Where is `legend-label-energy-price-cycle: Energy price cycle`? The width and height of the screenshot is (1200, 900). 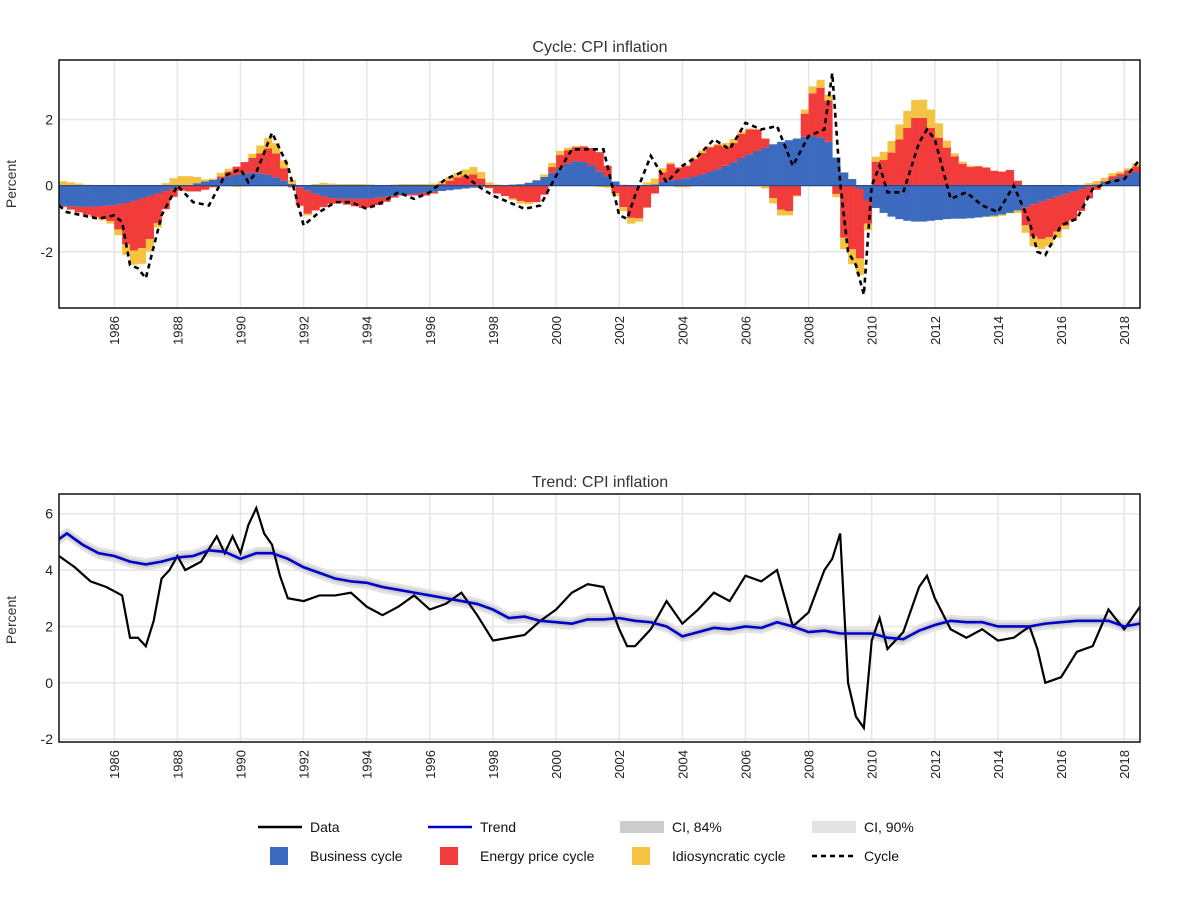
legend-label-energy-price-cycle: Energy price cycle is located at coordinates (537, 856).